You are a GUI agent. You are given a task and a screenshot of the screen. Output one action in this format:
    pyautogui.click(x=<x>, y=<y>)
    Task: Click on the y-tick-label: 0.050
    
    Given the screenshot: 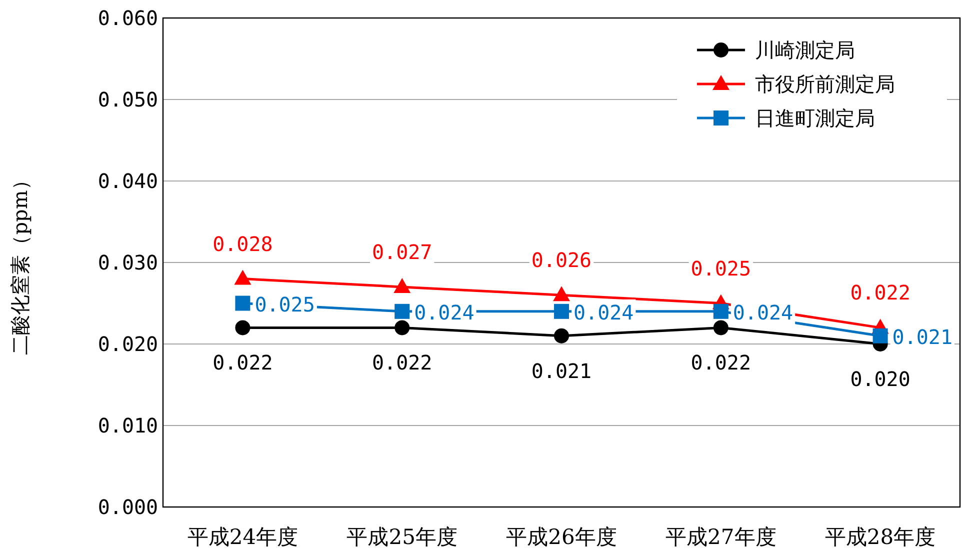 What is the action you would take?
    pyautogui.click(x=128, y=100)
    